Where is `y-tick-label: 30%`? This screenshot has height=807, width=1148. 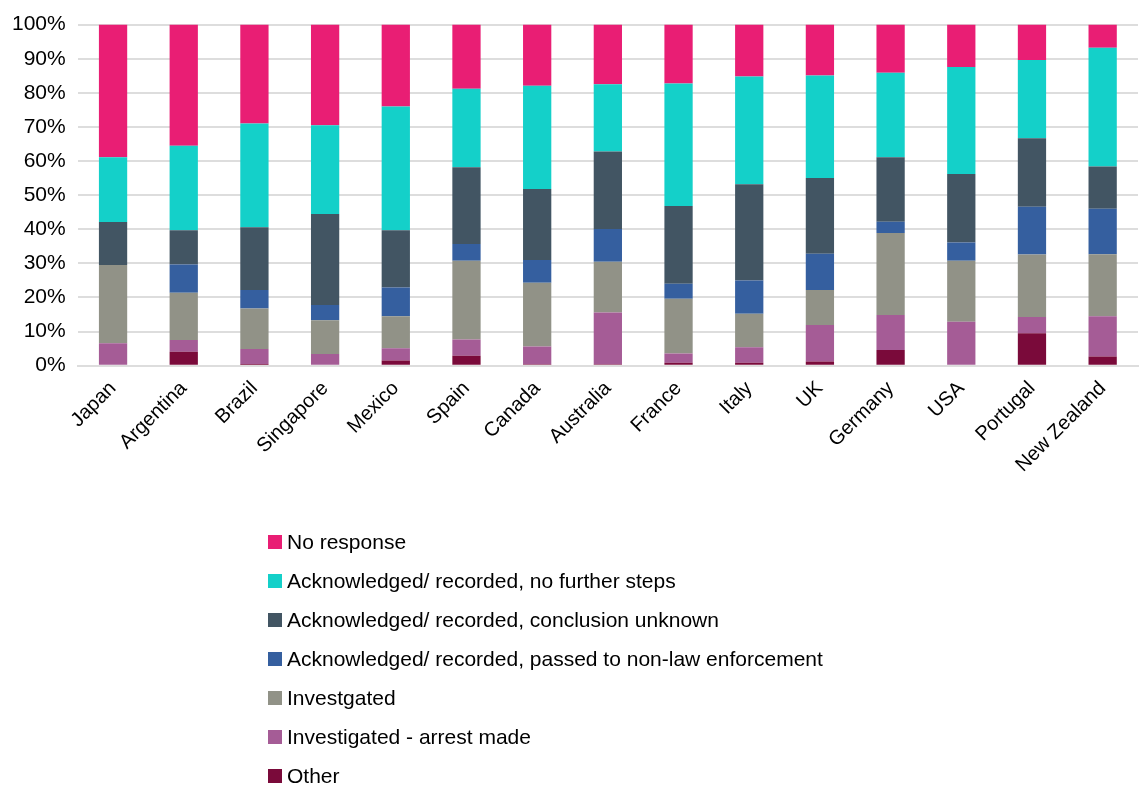
y-tick-label: 30% is located at coordinates (44, 262).